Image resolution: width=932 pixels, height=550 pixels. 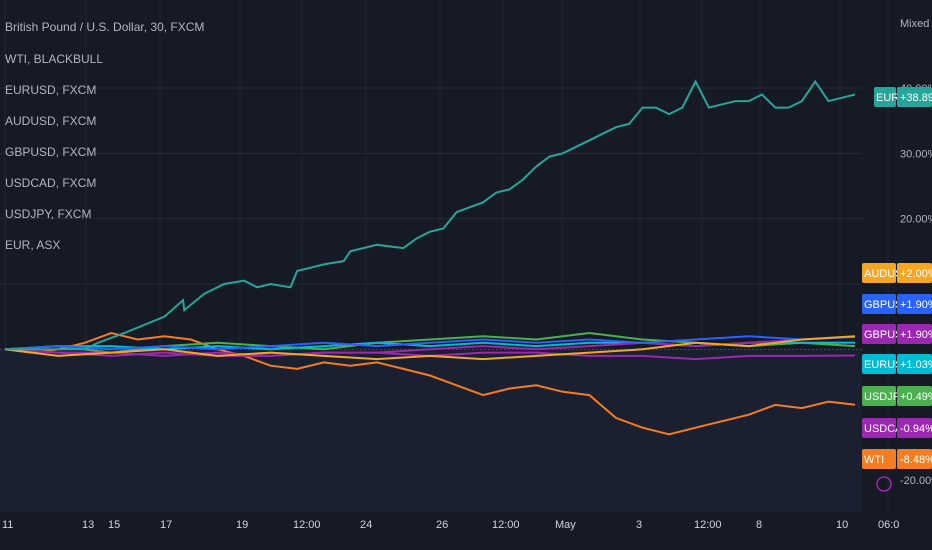 I want to click on x-tick-label: 11, so click(x=7, y=525).